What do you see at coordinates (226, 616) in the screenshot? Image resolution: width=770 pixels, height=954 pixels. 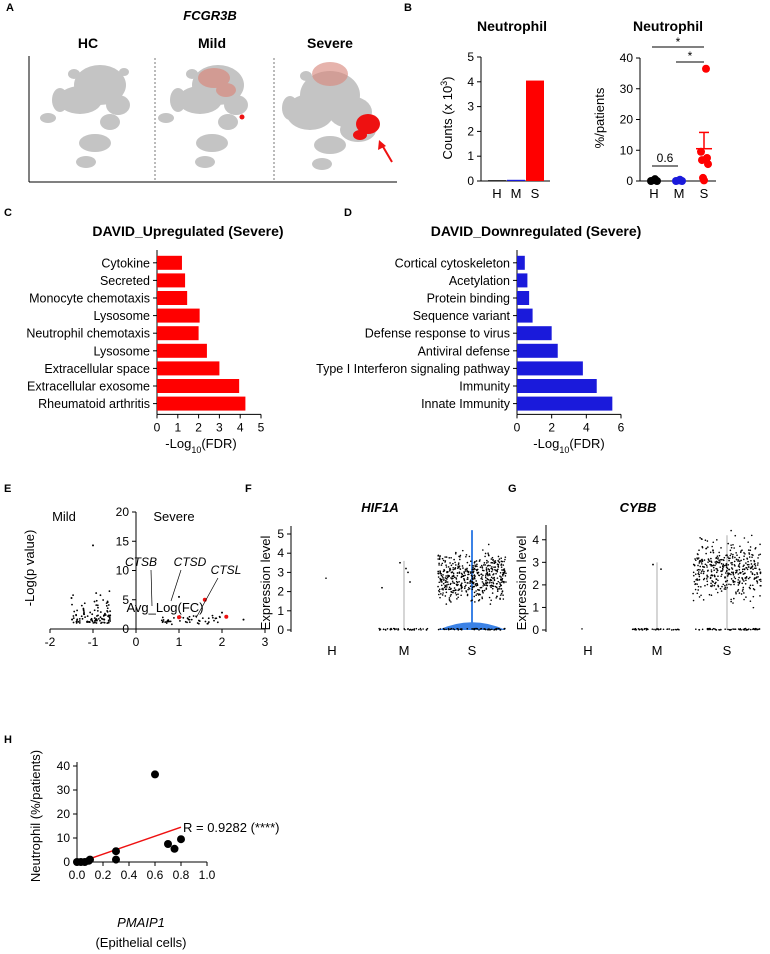 I see `volcano-point-gene` at bounding box center [226, 616].